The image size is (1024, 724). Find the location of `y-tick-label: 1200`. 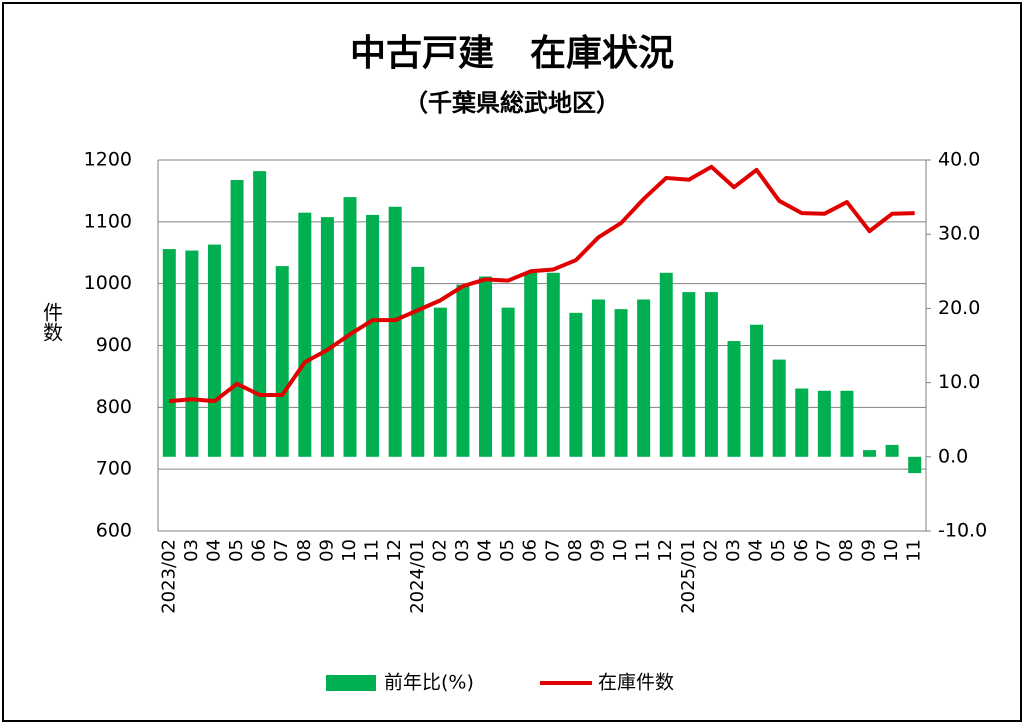

y-tick-label: 1200 is located at coordinates (108, 160).